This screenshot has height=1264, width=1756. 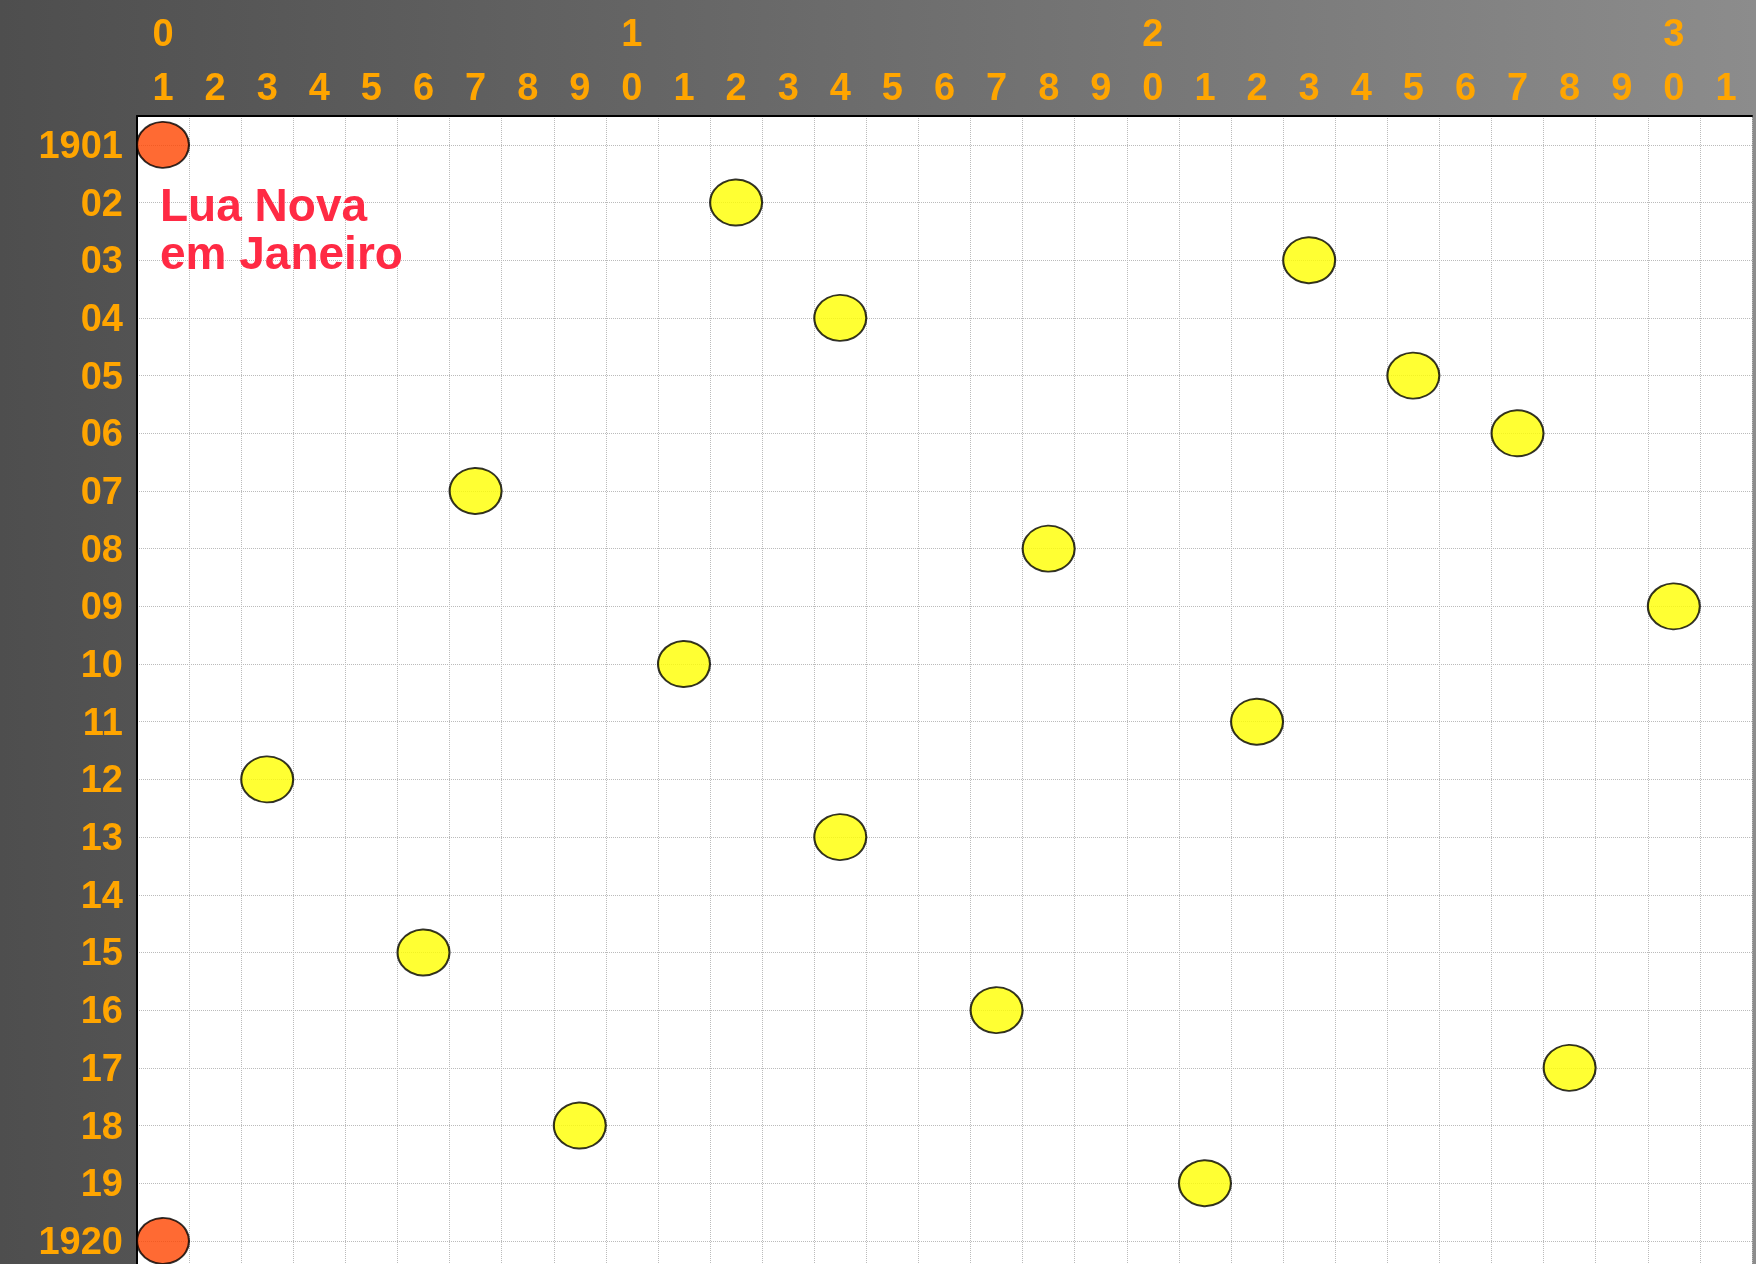 What do you see at coordinates (101, 260) in the screenshot?
I see `y-tick-label: 03` at bounding box center [101, 260].